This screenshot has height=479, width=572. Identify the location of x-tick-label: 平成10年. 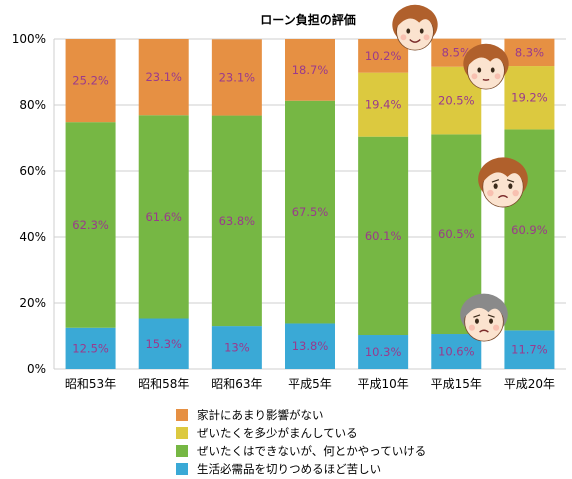
(383, 384).